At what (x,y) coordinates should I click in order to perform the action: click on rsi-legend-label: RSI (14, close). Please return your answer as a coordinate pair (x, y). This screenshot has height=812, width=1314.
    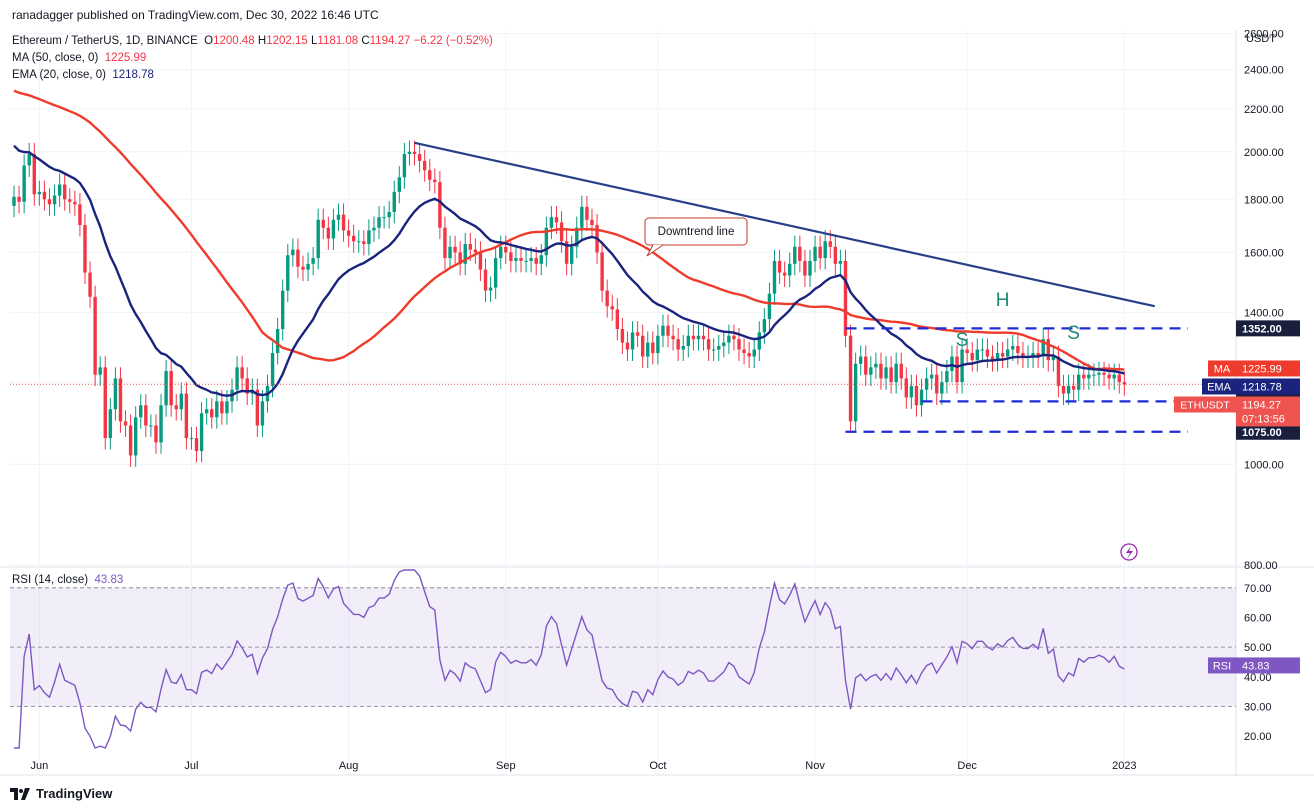
    Looking at the image, I should click on (50, 580).